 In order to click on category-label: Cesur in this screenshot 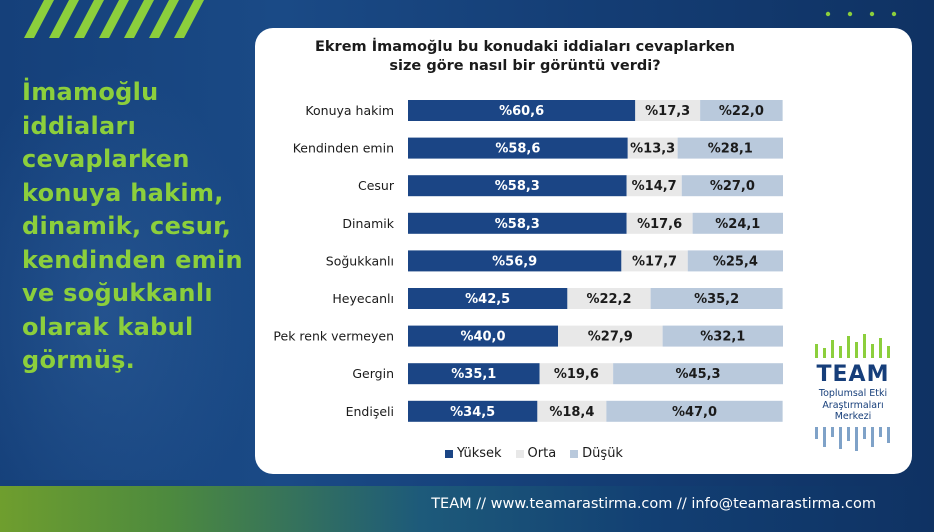, I will do `click(376, 185)`.